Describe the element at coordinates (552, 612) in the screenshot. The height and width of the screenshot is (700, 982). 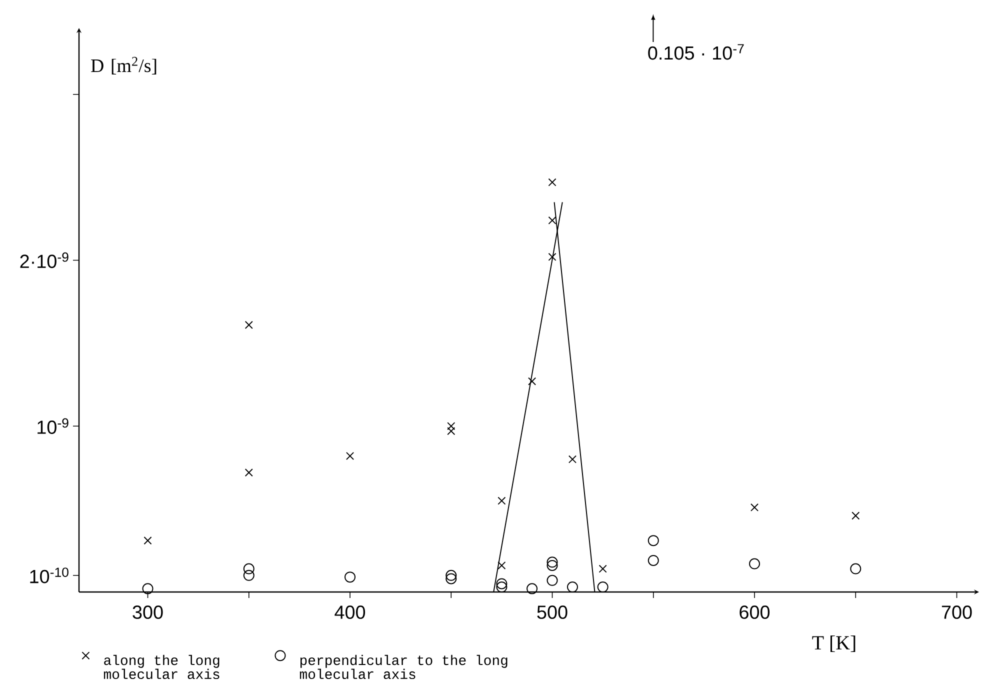
I see `x-tick-label: 500` at that location.